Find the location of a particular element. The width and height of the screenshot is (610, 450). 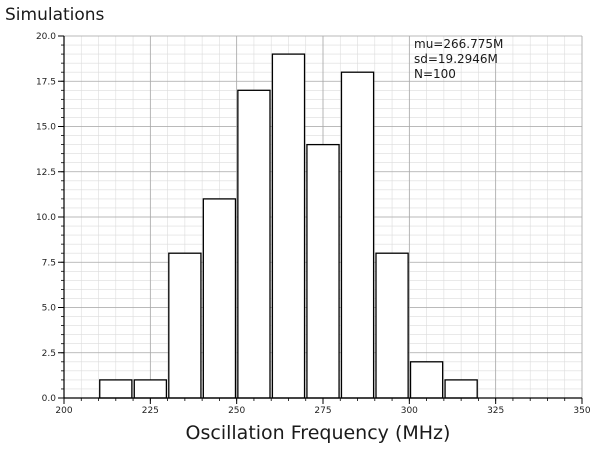

x-tick-label: 225 is located at coordinates (150, 411).